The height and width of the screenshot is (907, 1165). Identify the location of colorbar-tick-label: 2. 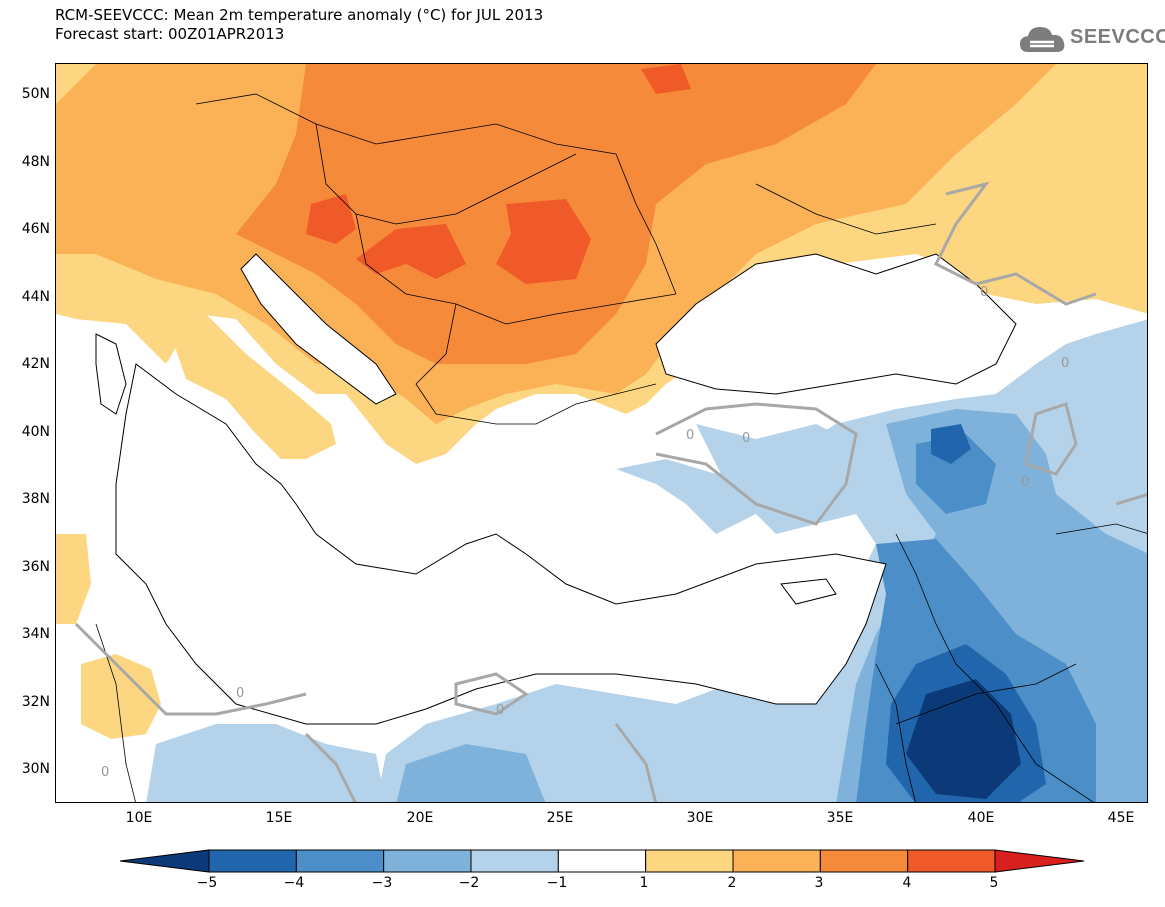
(732, 883).